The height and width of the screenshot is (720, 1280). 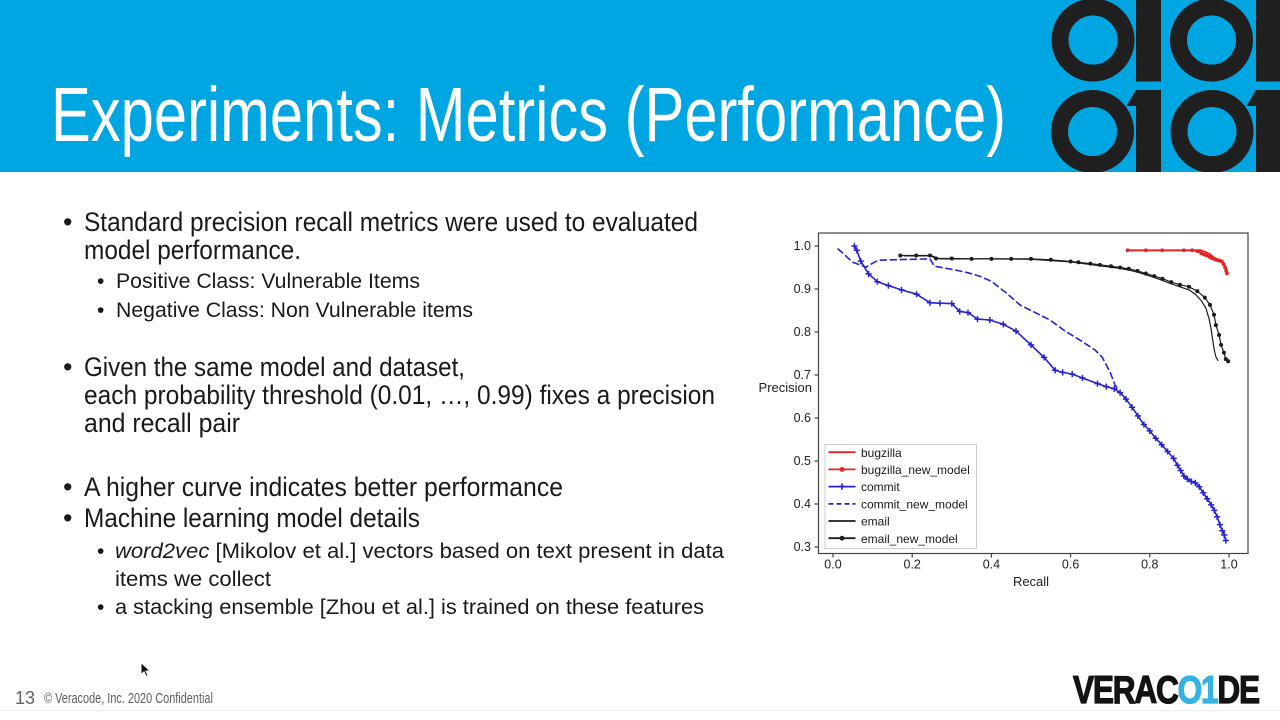 I want to click on svg-text: 0.0, so click(x=832, y=565).